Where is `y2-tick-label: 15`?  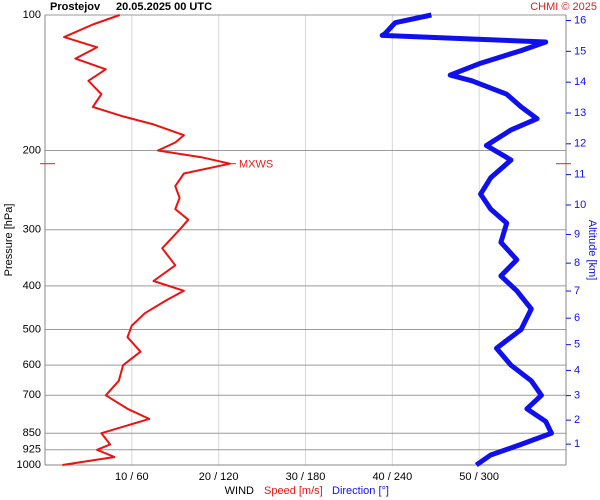
y2-tick-label: 15 is located at coordinates (580, 51).